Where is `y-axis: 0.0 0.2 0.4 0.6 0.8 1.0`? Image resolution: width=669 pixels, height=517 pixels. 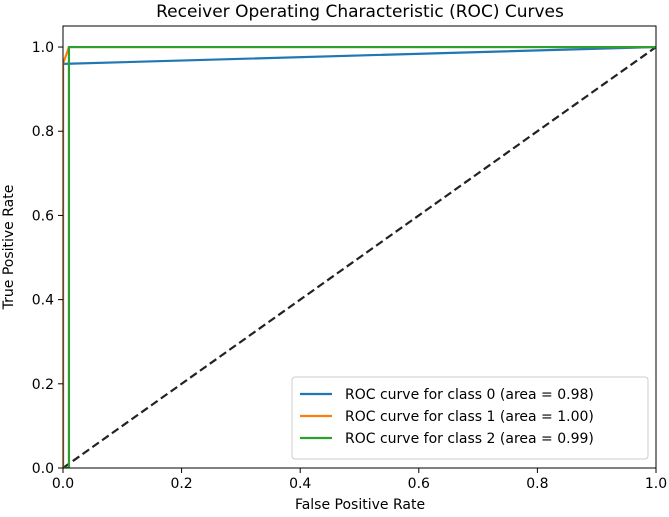 y-axis: 0.0 0.2 0.4 0.6 0.8 1.0 is located at coordinates (47, 258).